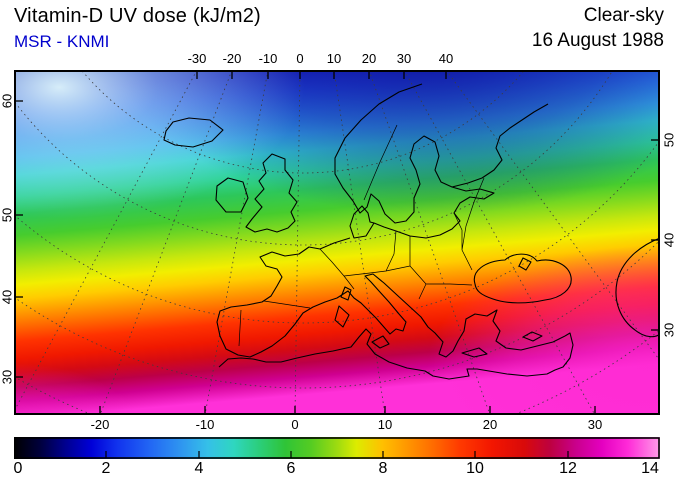 The height and width of the screenshot is (480, 678). What do you see at coordinates (597, 40) in the screenshot?
I see `date-label: 16 August 1988` at bounding box center [597, 40].